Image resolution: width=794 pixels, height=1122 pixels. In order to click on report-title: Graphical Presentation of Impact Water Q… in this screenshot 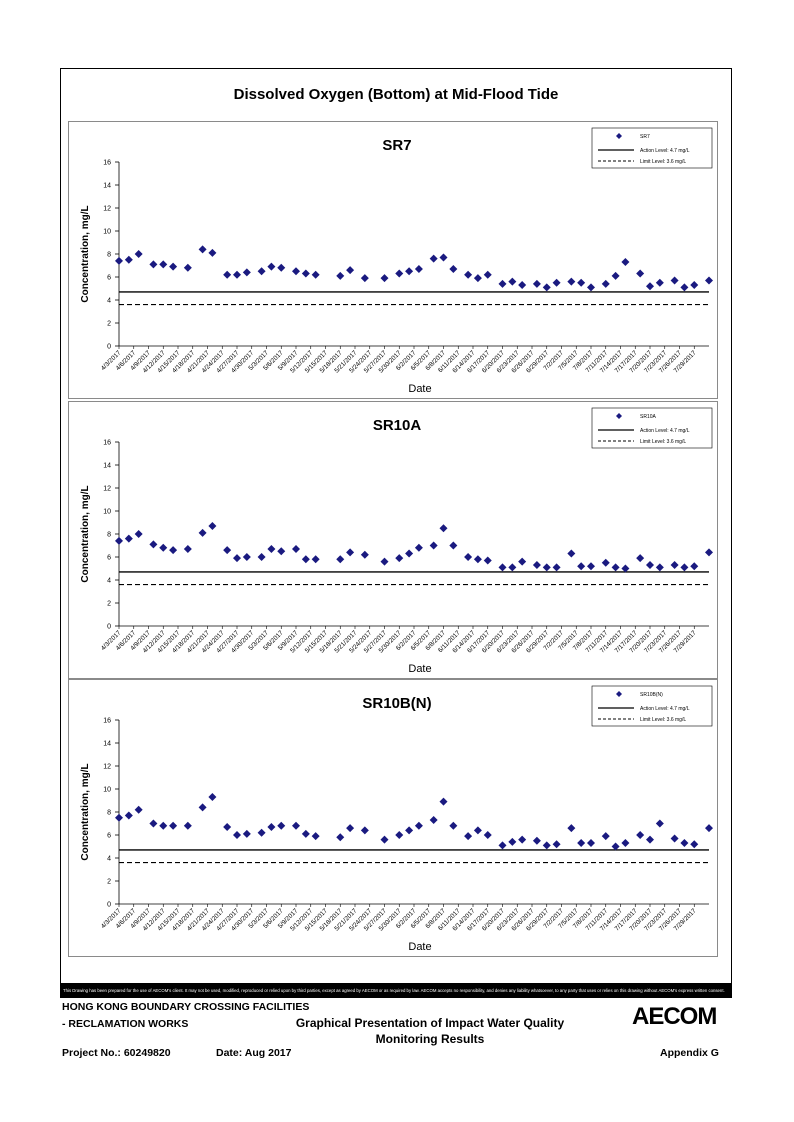, I will do `click(430, 1031)`.